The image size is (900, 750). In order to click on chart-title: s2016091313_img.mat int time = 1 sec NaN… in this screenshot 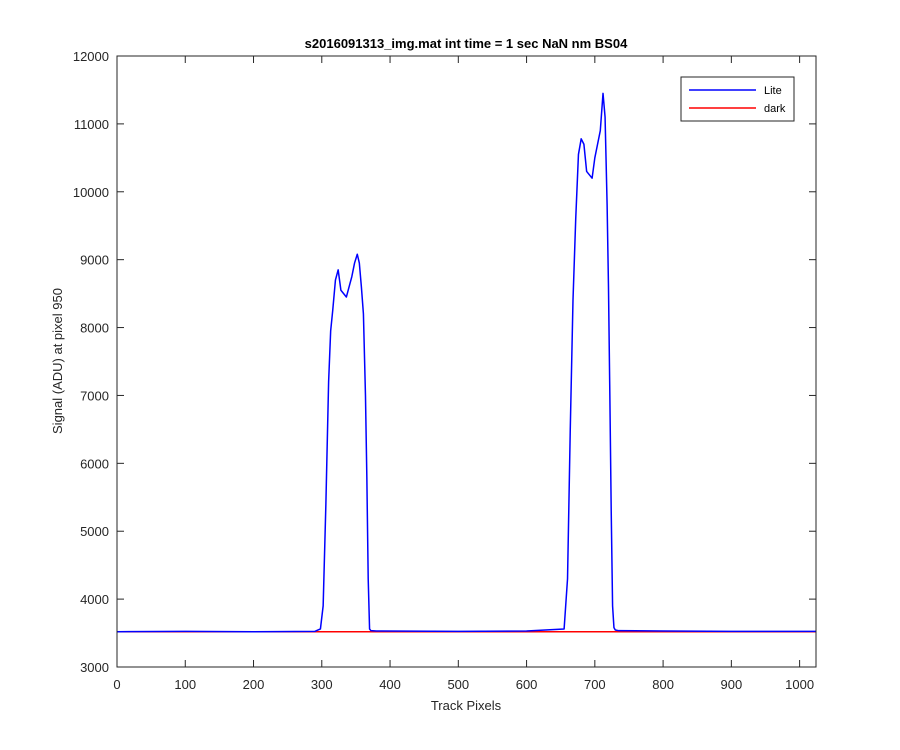, I will do `click(466, 43)`.